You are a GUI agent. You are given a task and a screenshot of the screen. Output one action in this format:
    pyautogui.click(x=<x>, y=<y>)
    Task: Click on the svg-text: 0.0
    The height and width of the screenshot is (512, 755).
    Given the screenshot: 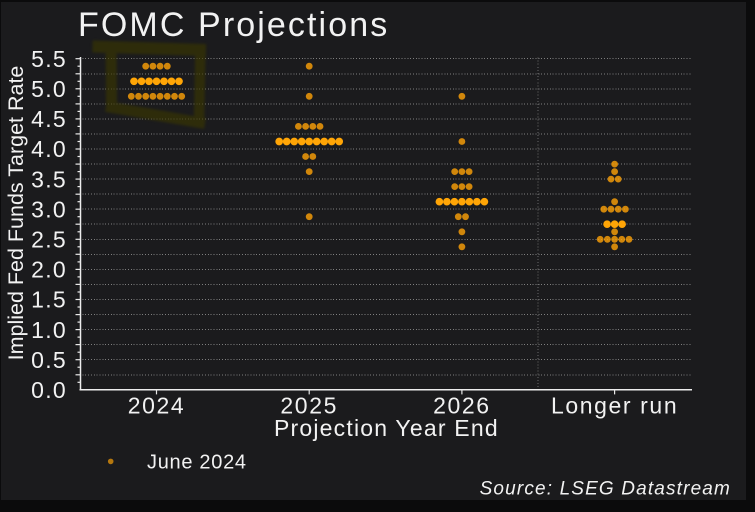 What is the action you would take?
    pyautogui.click(x=49, y=390)
    